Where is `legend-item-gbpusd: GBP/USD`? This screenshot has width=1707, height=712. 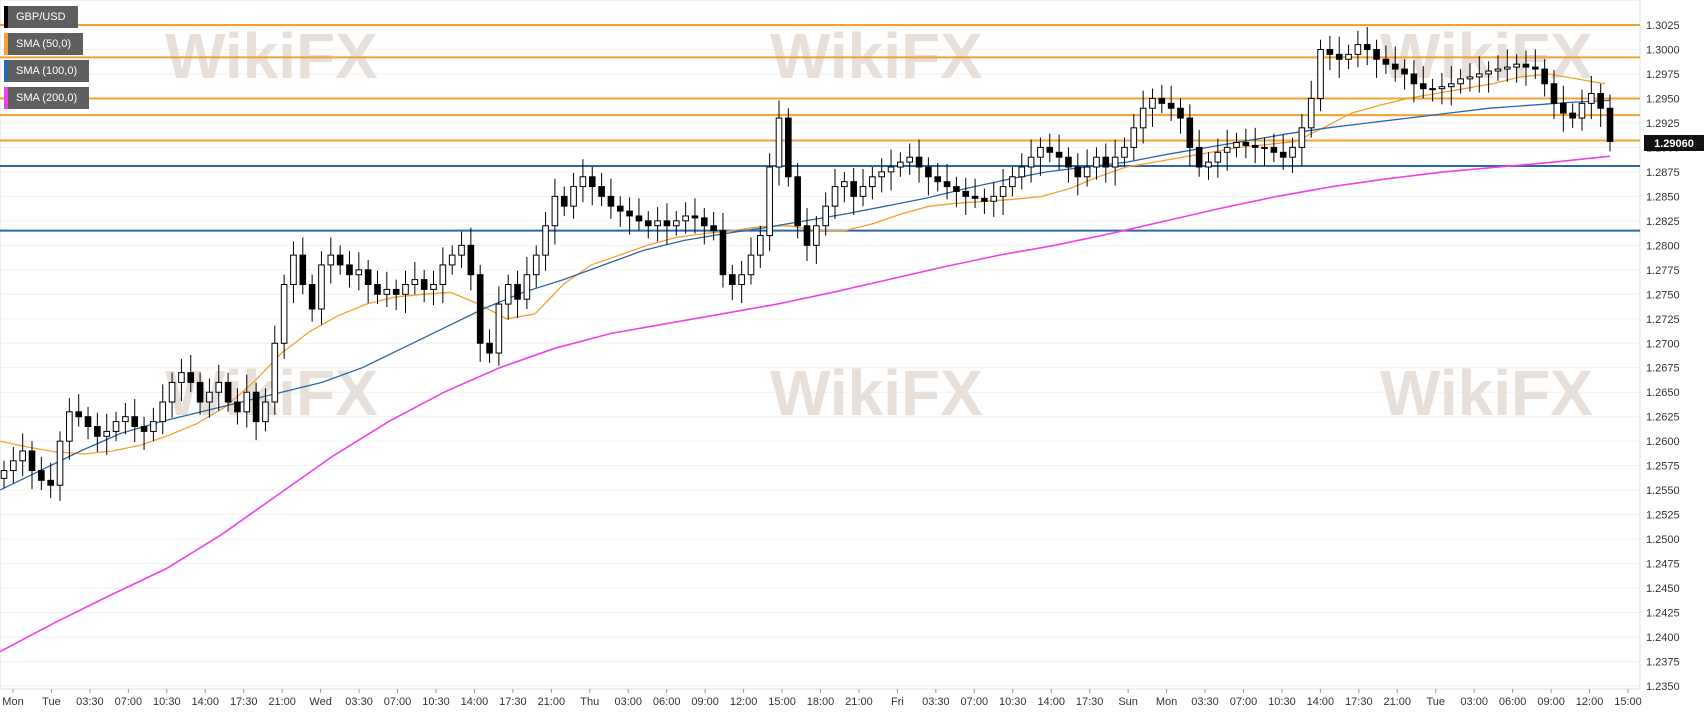 legend-item-gbpusd: GBP/USD is located at coordinates (41, 17).